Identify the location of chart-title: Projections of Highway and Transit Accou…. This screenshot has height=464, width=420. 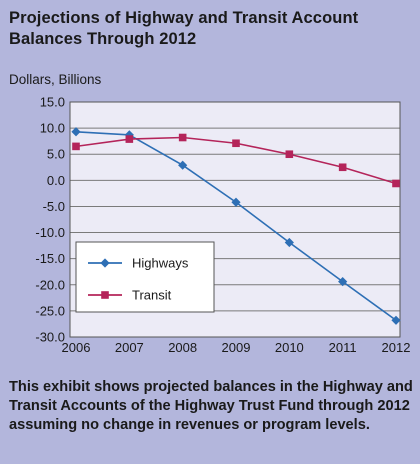
(184, 28).